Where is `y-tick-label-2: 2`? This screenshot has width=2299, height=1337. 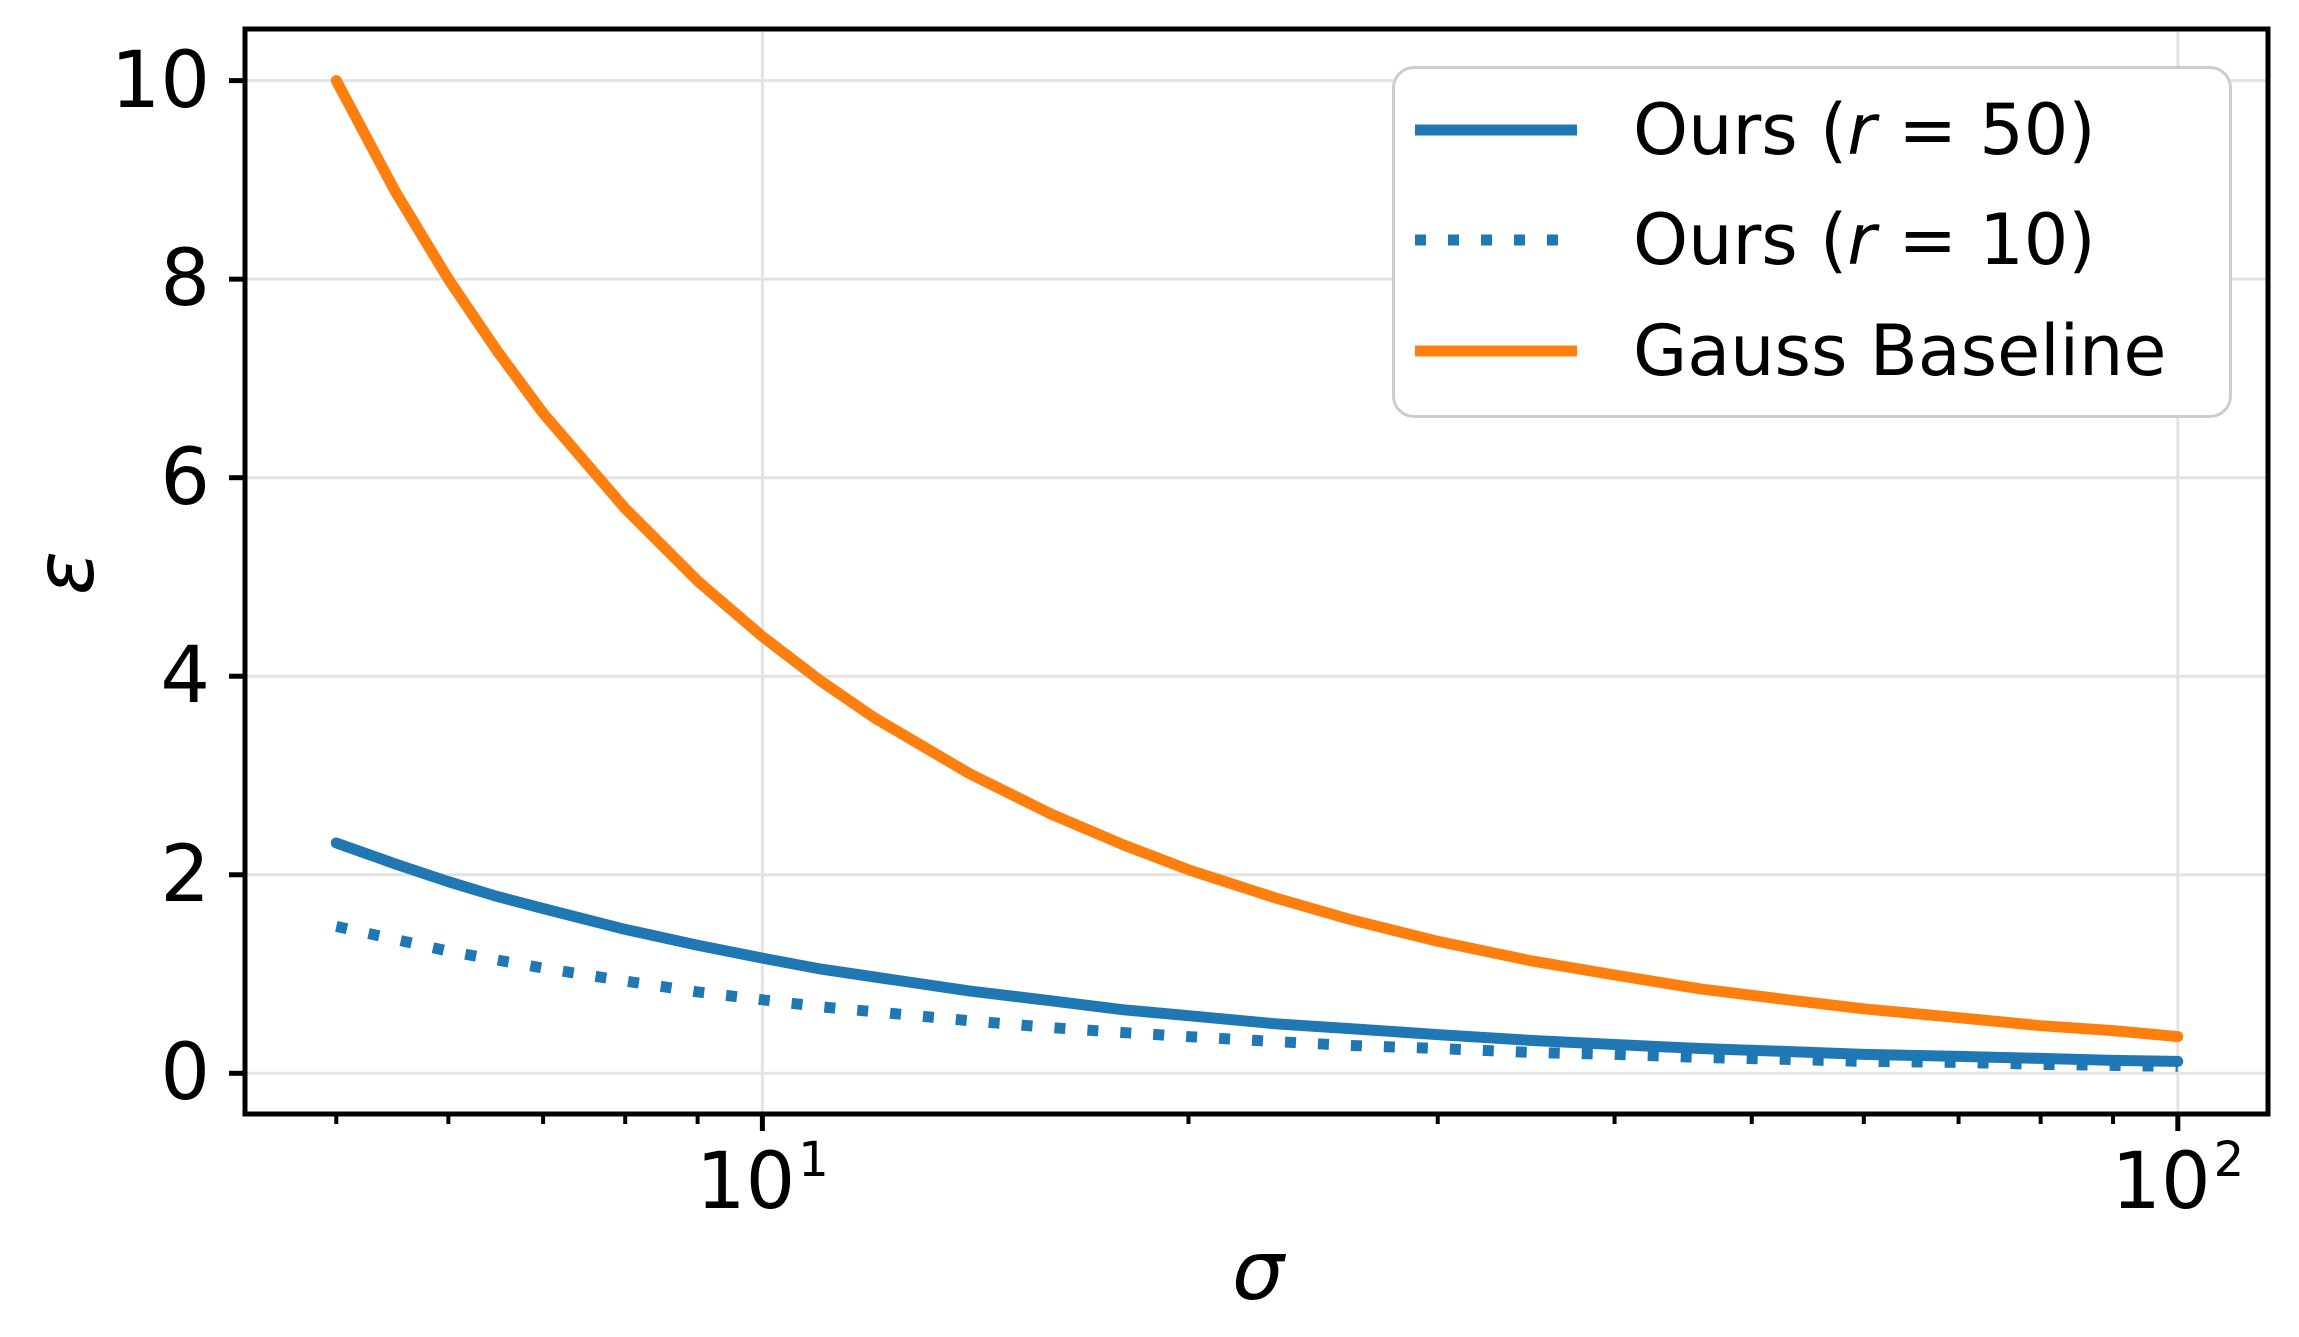
y-tick-label-2: 2 is located at coordinates (185, 874).